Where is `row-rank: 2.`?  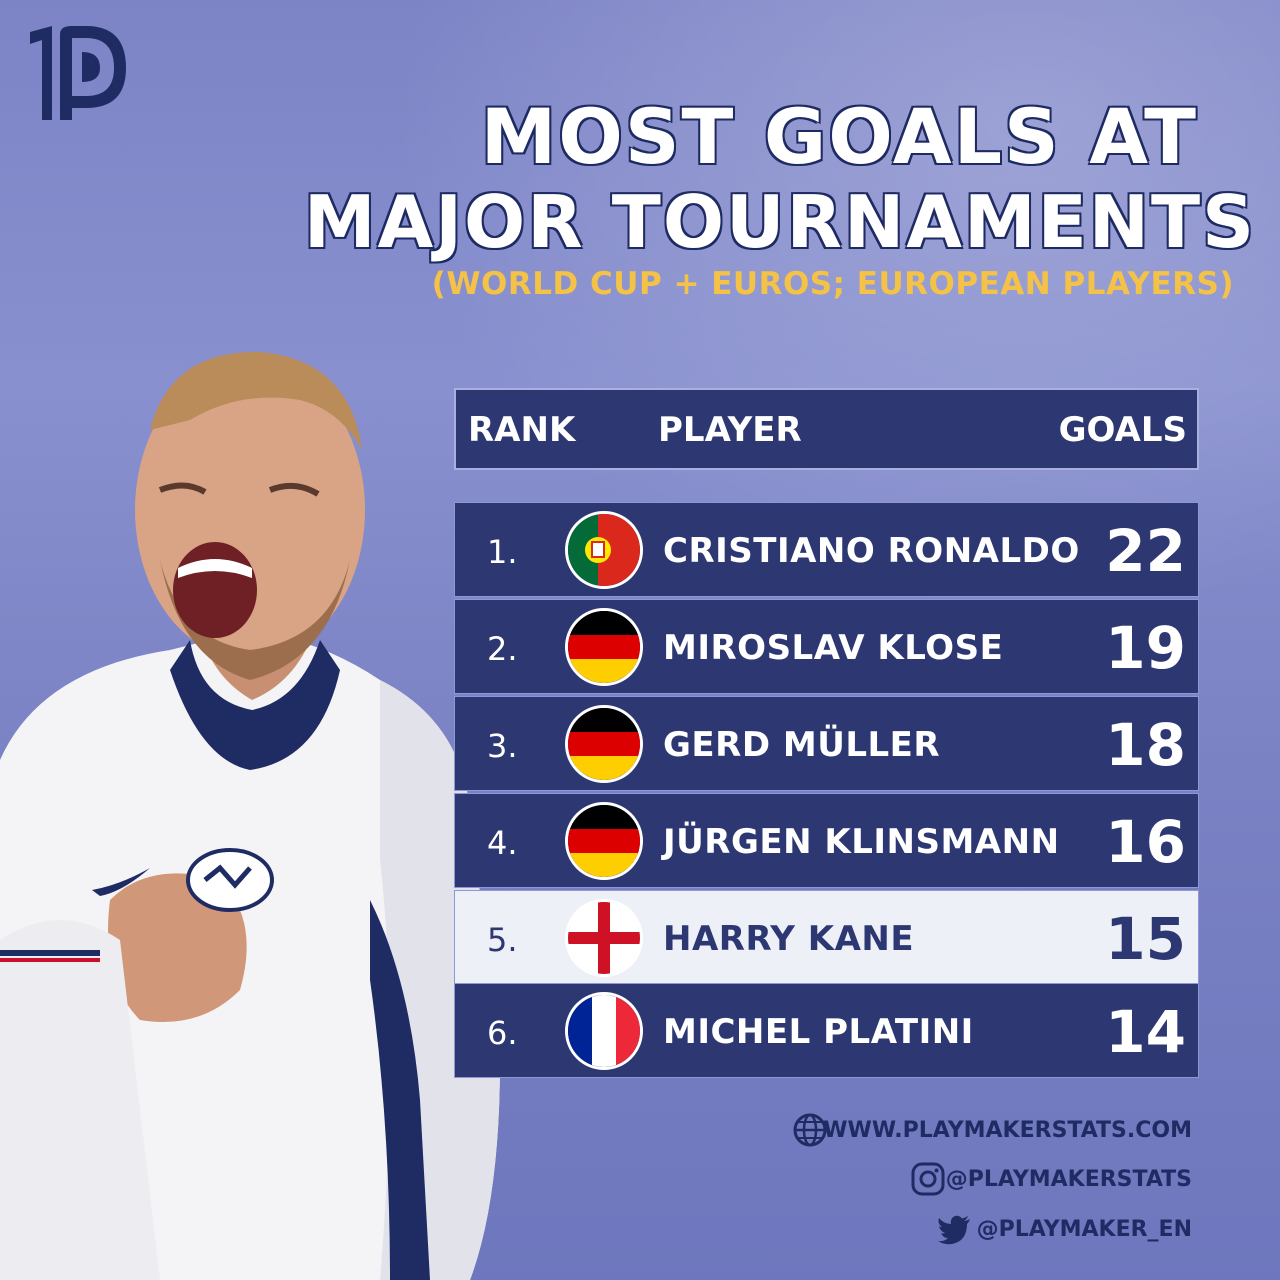 row-rank: 2. is located at coordinates (502, 649).